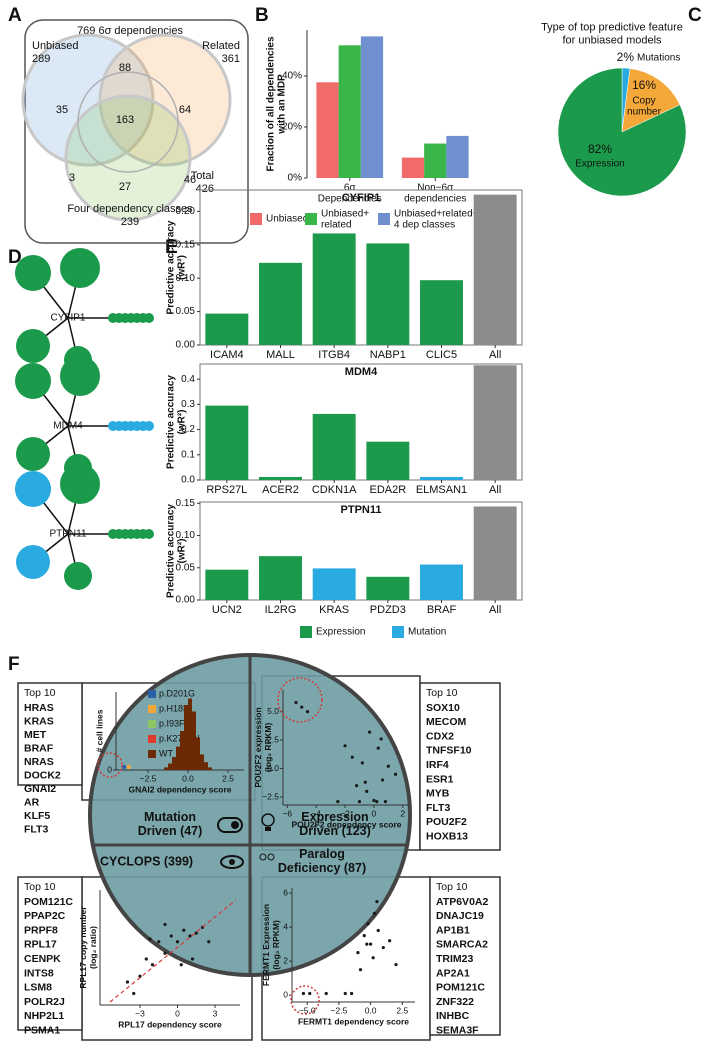  What do you see at coordinates (462, 902) in the screenshot?
I see `gene: ATP6V0A2` at bounding box center [462, 902].